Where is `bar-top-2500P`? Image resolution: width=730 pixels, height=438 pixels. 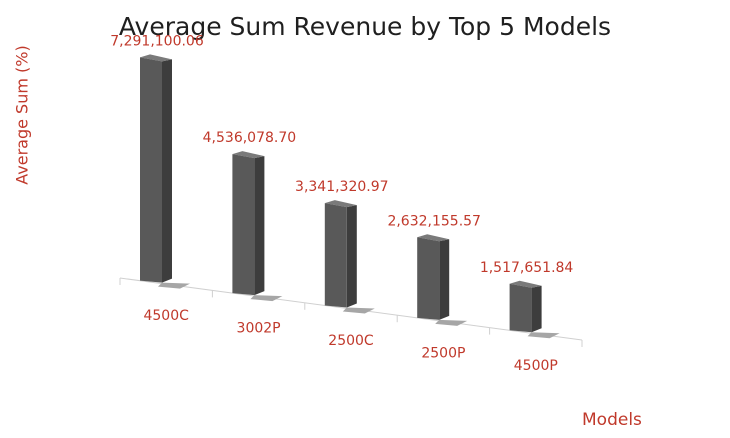
bar-top-2500P is located at coordinates (433, 238).